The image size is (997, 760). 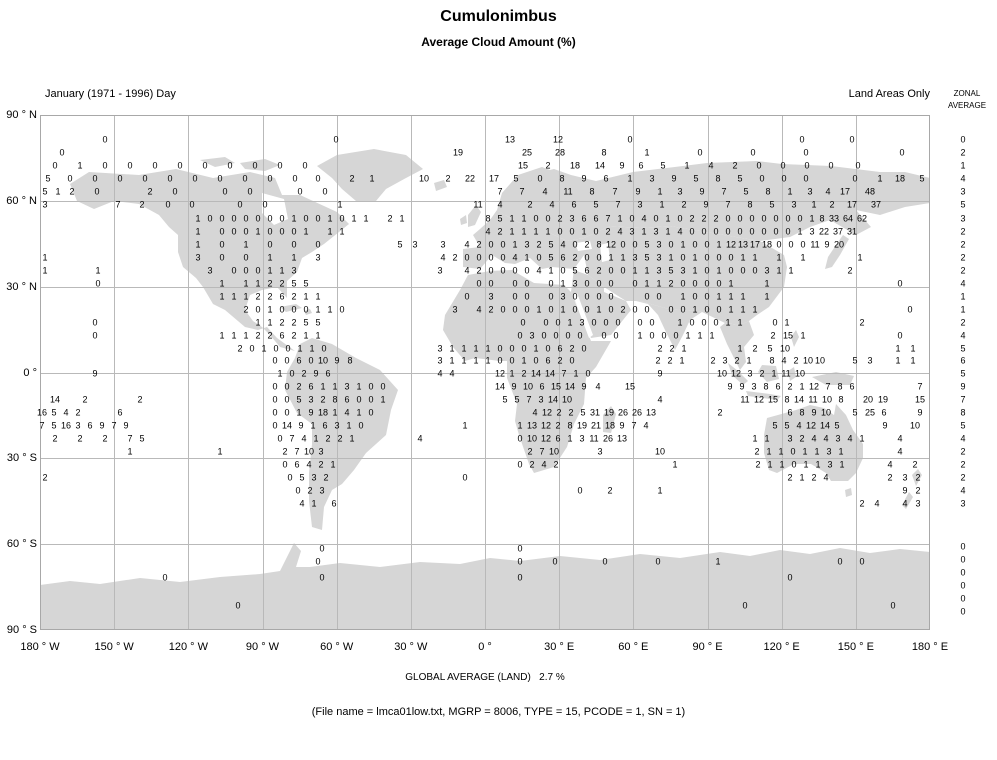 What do you see at coordinates (815, 244) in the screenshot?
I see `grid-value: 11` at bounding box center [815, 244].